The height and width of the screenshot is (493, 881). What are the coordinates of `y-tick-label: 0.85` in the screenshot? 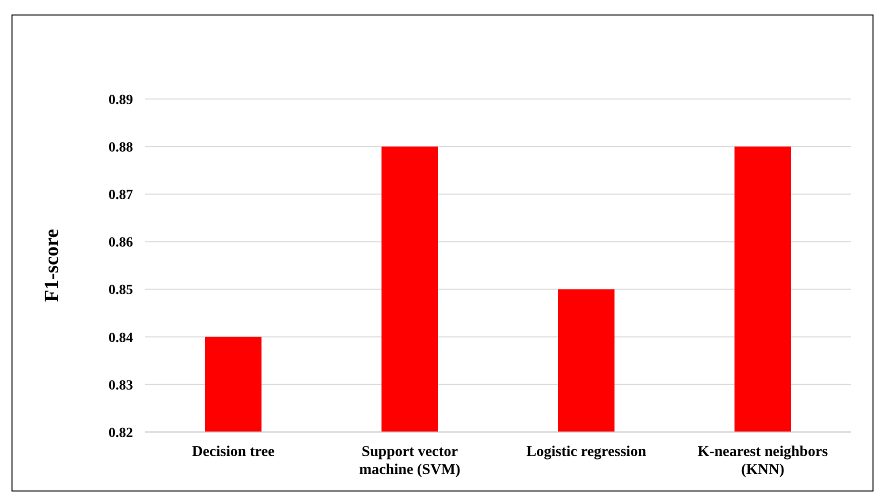 It's located at (120, 290).